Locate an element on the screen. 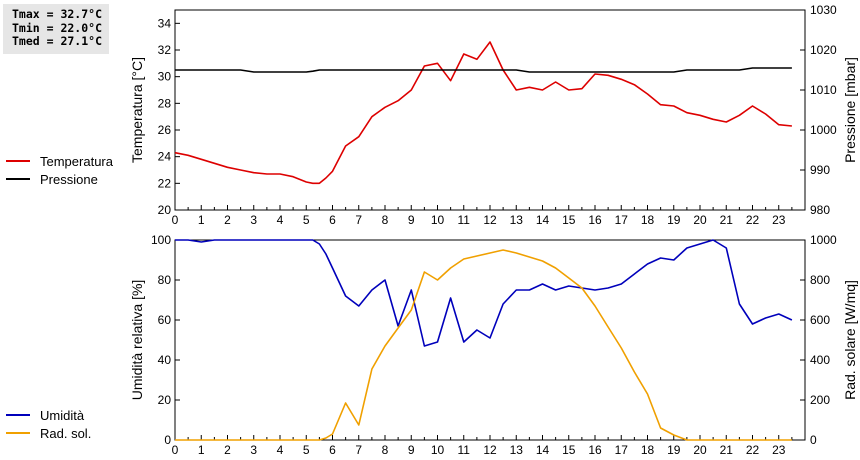  top-y2-tick-label: 980 is located at coordinates (820, 210).